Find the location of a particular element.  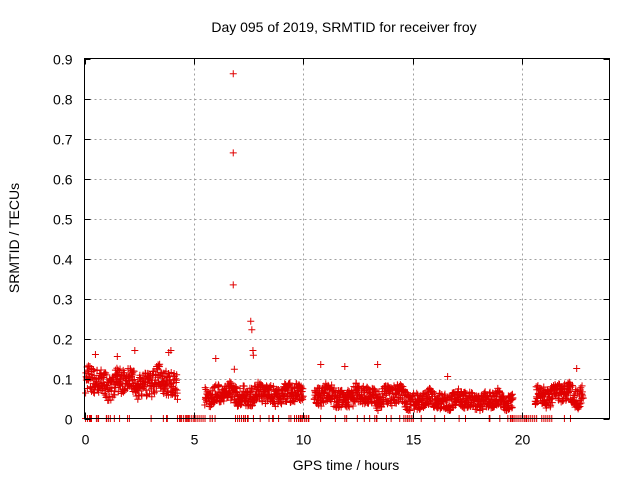

y-tick-label: 0.6 is located at coordinates (63, 180).